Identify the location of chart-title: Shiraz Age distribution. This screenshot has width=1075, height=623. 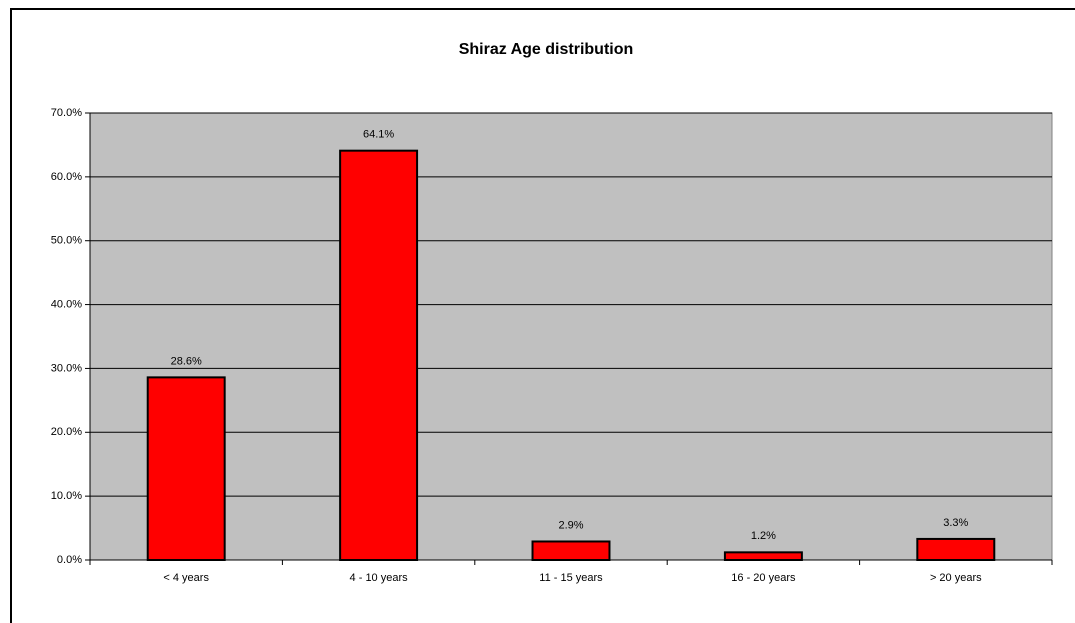
(546, 49).